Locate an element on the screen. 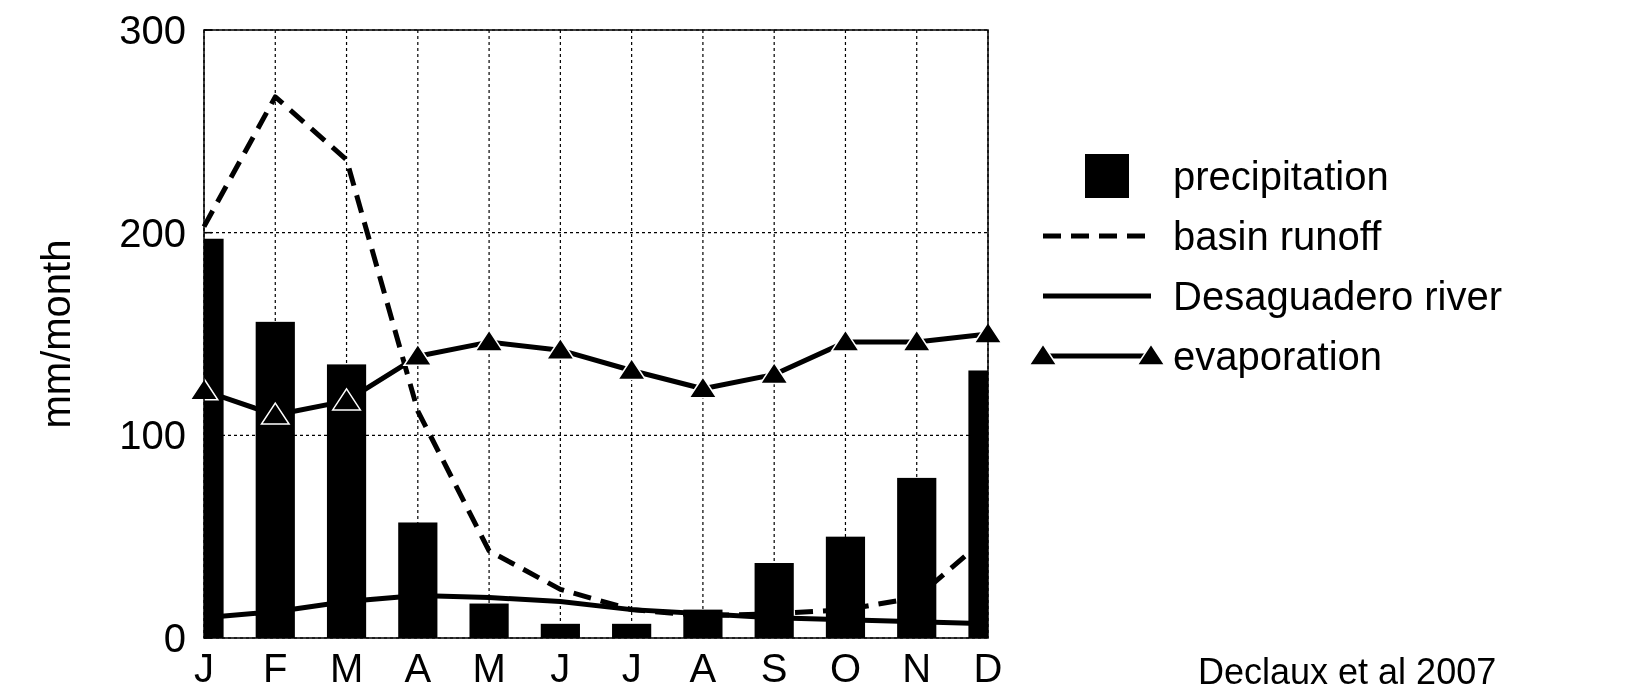  legend-label: Desaguadero river is located at coordinates (1338, 296).